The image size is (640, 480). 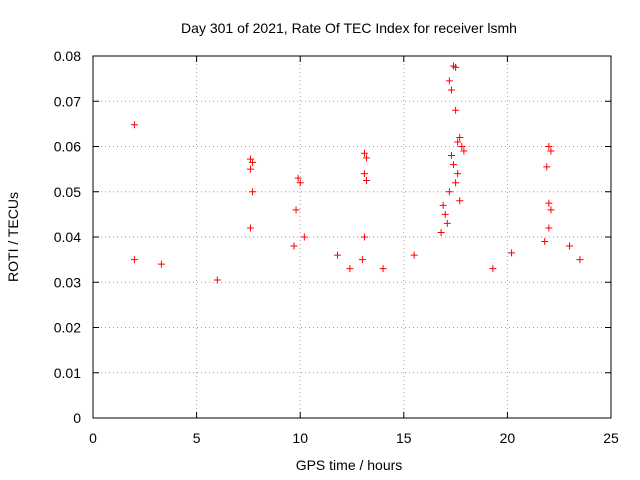 What do you see at coordinates (67, 101) in the screenshot?
I see `y-tick-label: 0.07` at bounding box center [67, 101].